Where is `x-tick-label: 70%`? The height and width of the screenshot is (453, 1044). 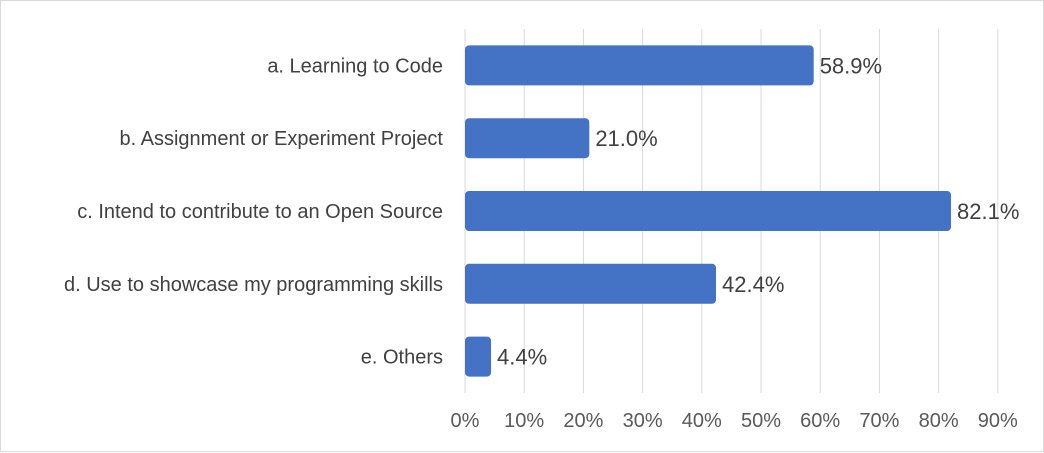
x-tick-label: 70% is located at coordinates (879, 421).